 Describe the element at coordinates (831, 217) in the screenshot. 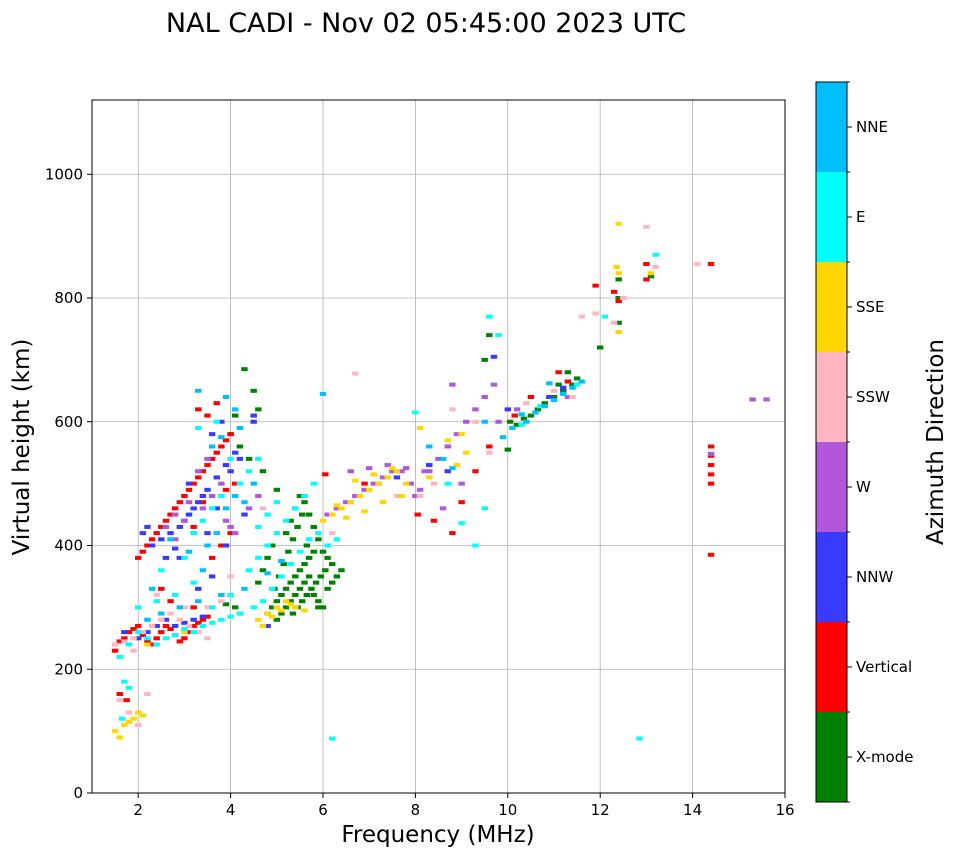

I see `colorbar-swatch-e` at that location.